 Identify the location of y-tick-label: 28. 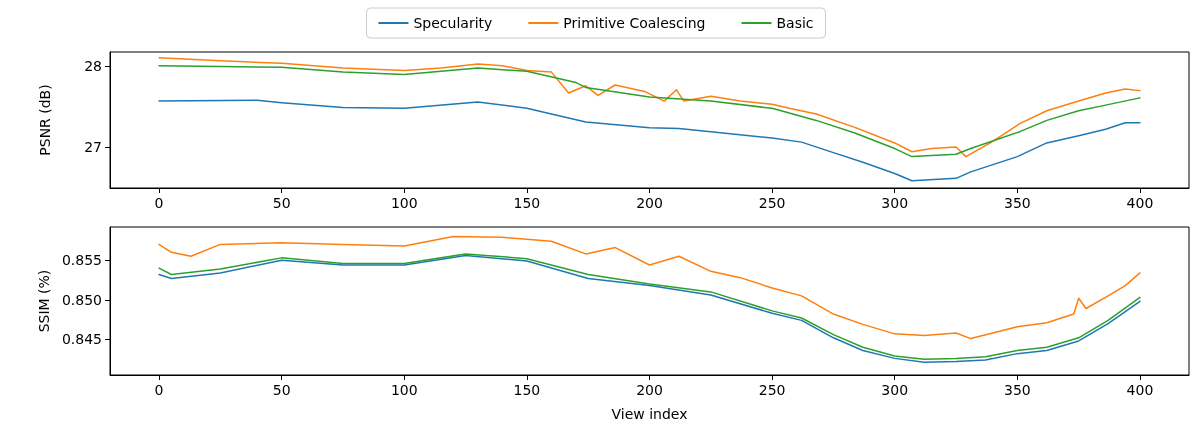
(93, 66).